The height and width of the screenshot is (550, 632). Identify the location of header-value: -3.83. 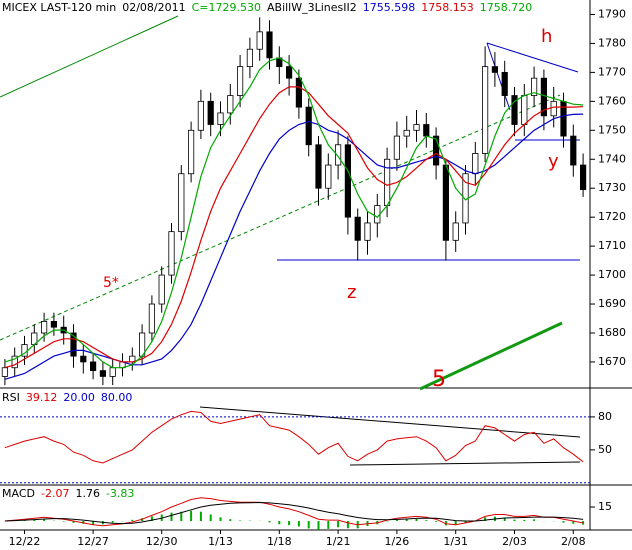
(120, 493).